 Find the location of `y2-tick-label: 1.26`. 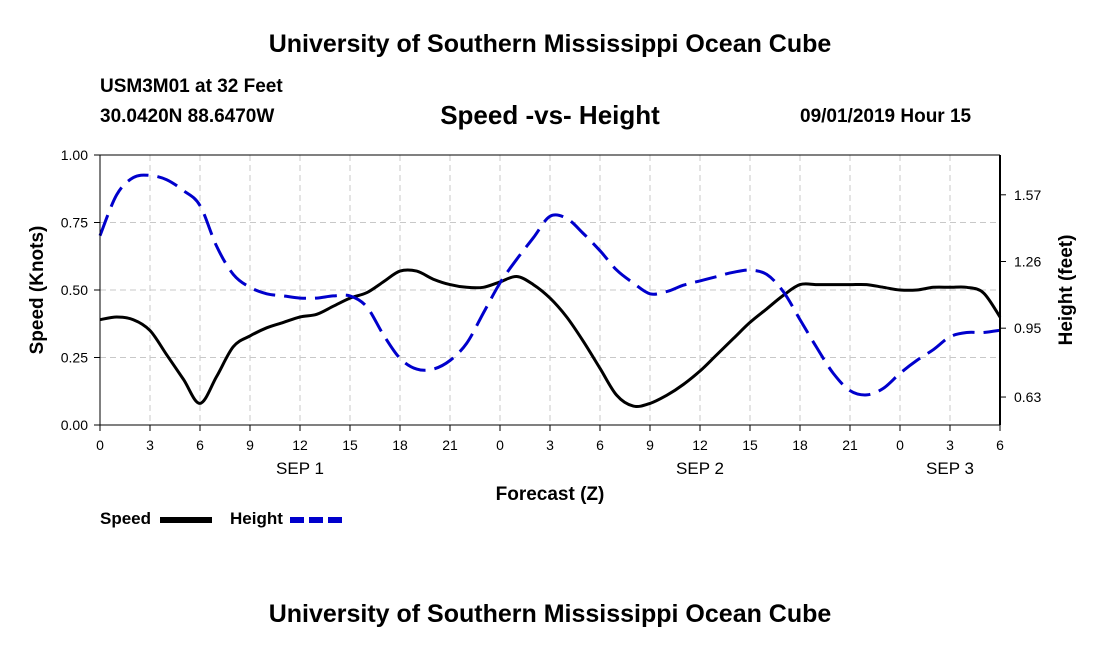

y2-tick-label: 1.26 is located at coordinates (1027, 261).